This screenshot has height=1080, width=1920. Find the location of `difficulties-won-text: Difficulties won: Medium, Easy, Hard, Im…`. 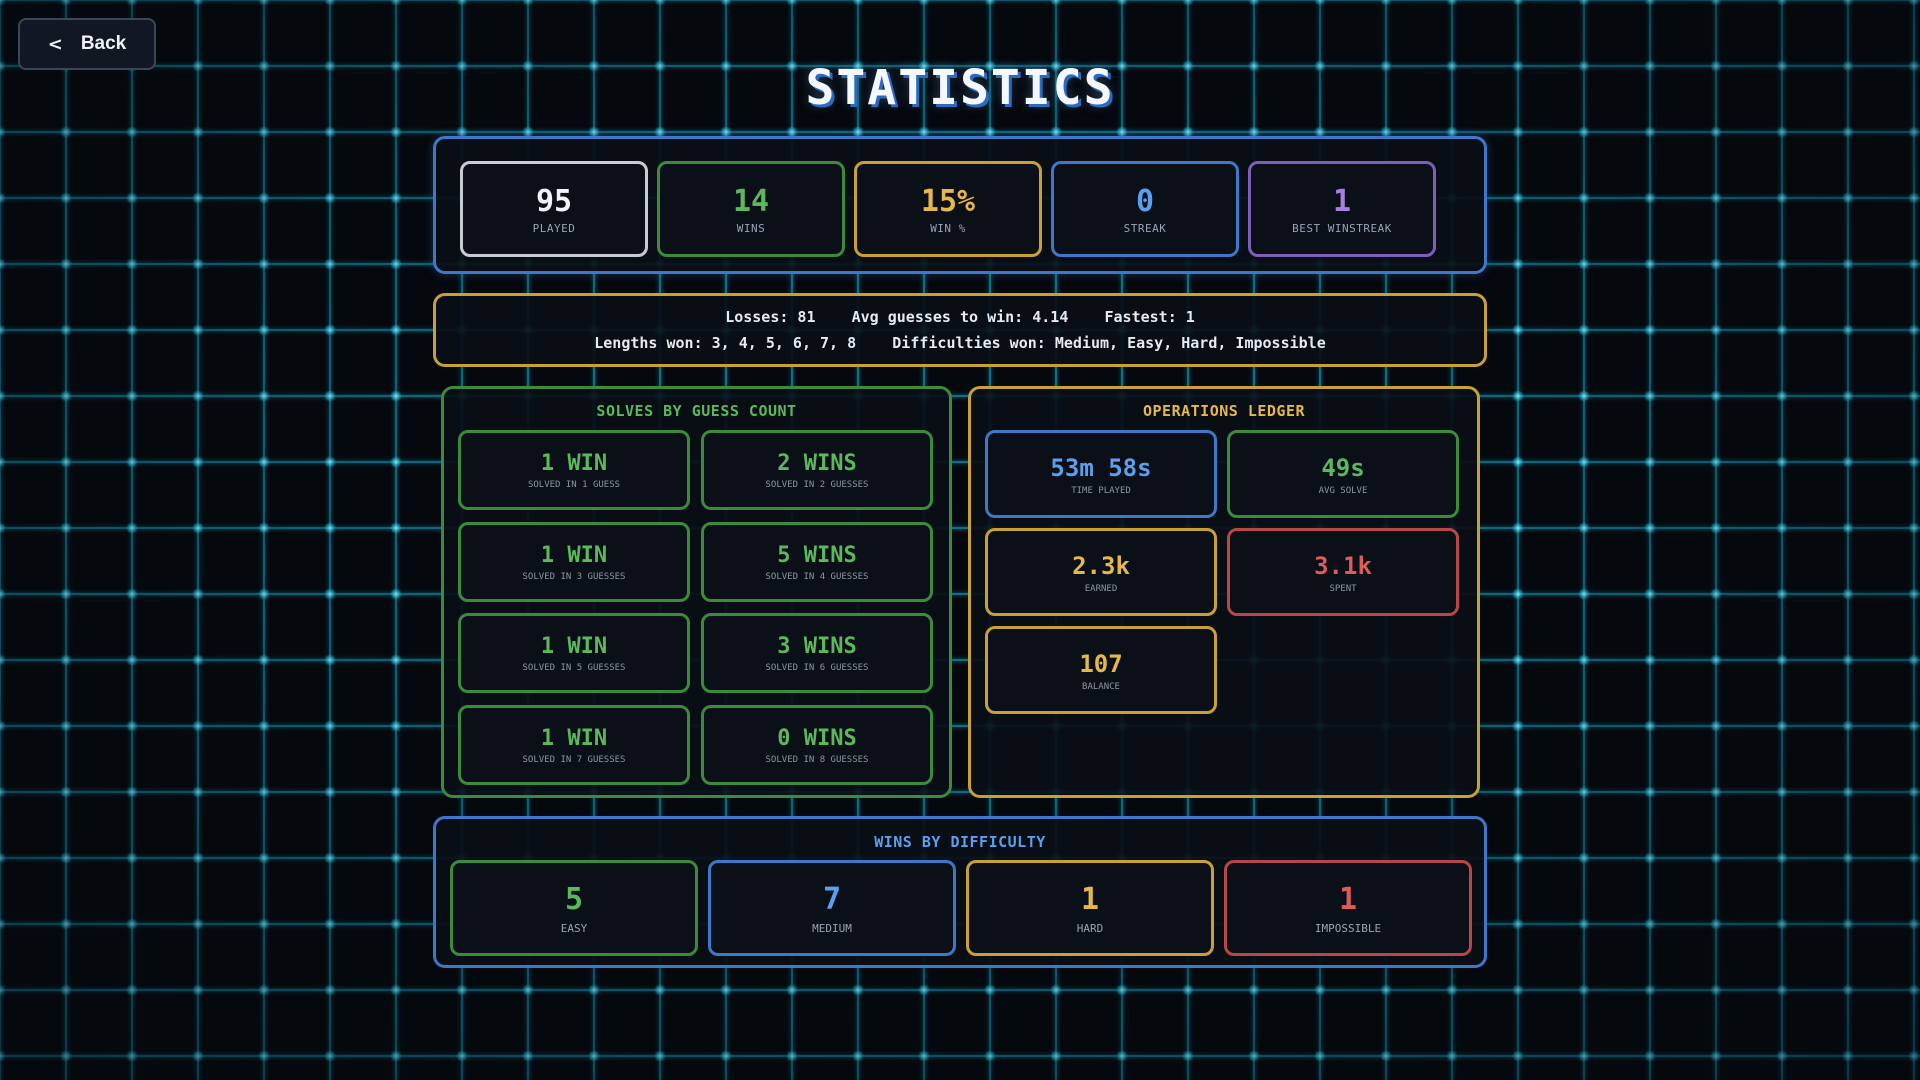

difficulties-won-text: Difficulties won: Medium, Easy, Hard, Im… is located at coordinates (1109, 343).